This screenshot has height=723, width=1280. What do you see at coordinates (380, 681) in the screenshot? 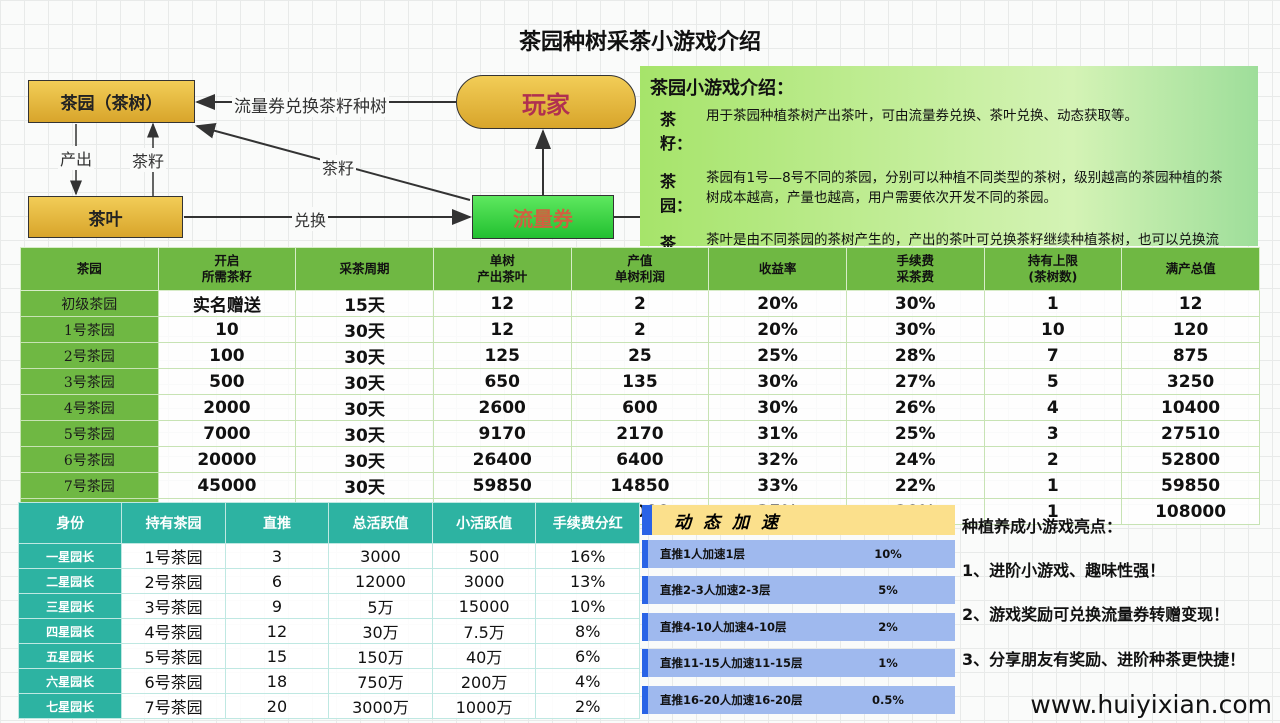
I see `table-cell: 750万` at bounding box center [380, 681].